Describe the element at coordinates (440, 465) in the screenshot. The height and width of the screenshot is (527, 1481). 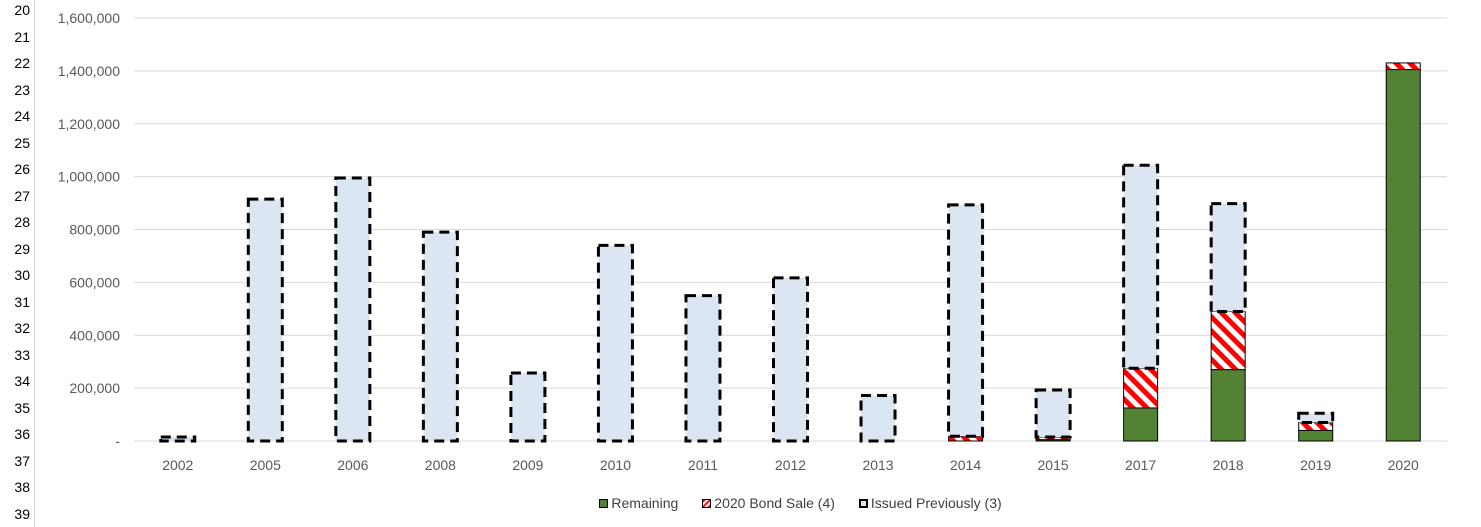
I see `x-tick-label: 2008` at that location.